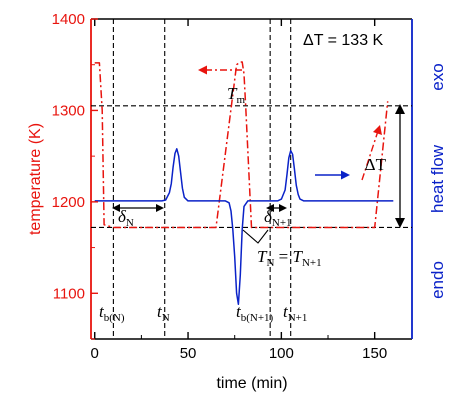 The width and height of the screenshot is (474, 410). I want to click on y-axis-title-right: heat flow, so click(437, 178).